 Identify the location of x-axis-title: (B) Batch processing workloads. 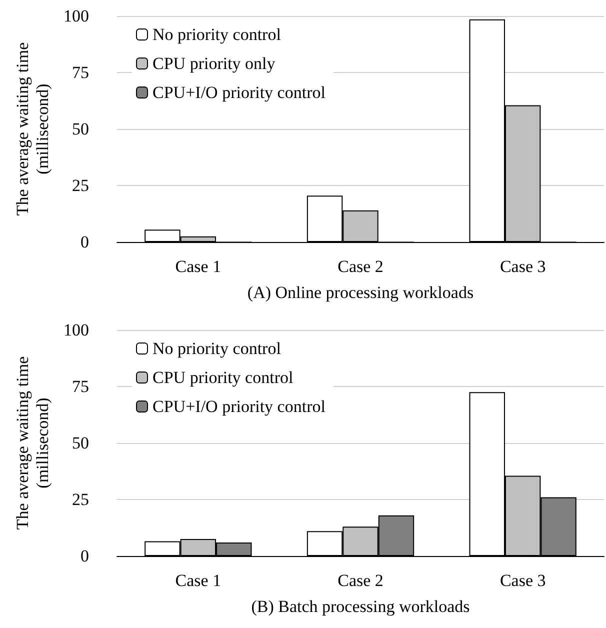
(360, 606).